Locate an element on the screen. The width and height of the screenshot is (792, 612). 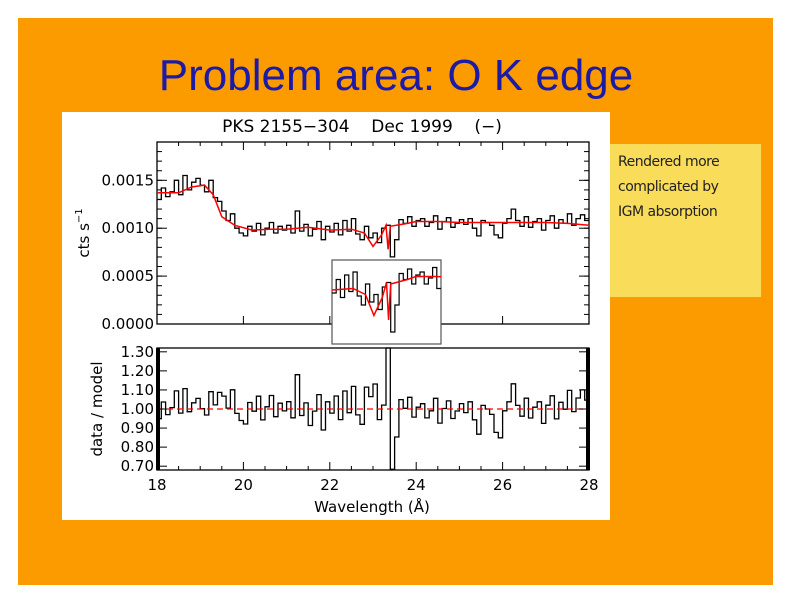
upper-y-axis-label: cts s−1 is located at coordinates (83, 232).